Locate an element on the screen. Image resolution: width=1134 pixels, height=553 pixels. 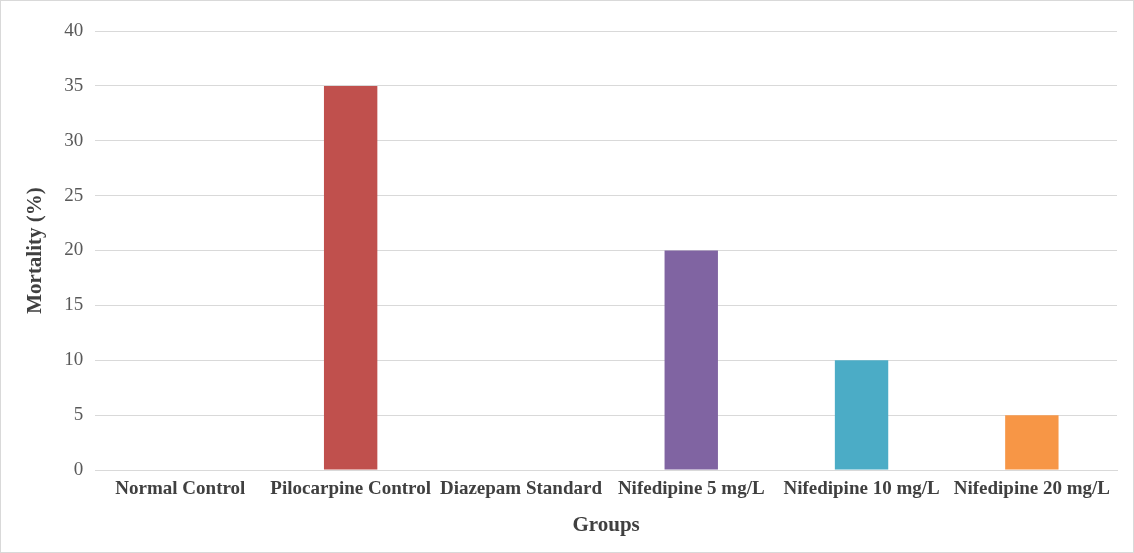
y-tick-label: 0 is located at coordinates (78, 468).